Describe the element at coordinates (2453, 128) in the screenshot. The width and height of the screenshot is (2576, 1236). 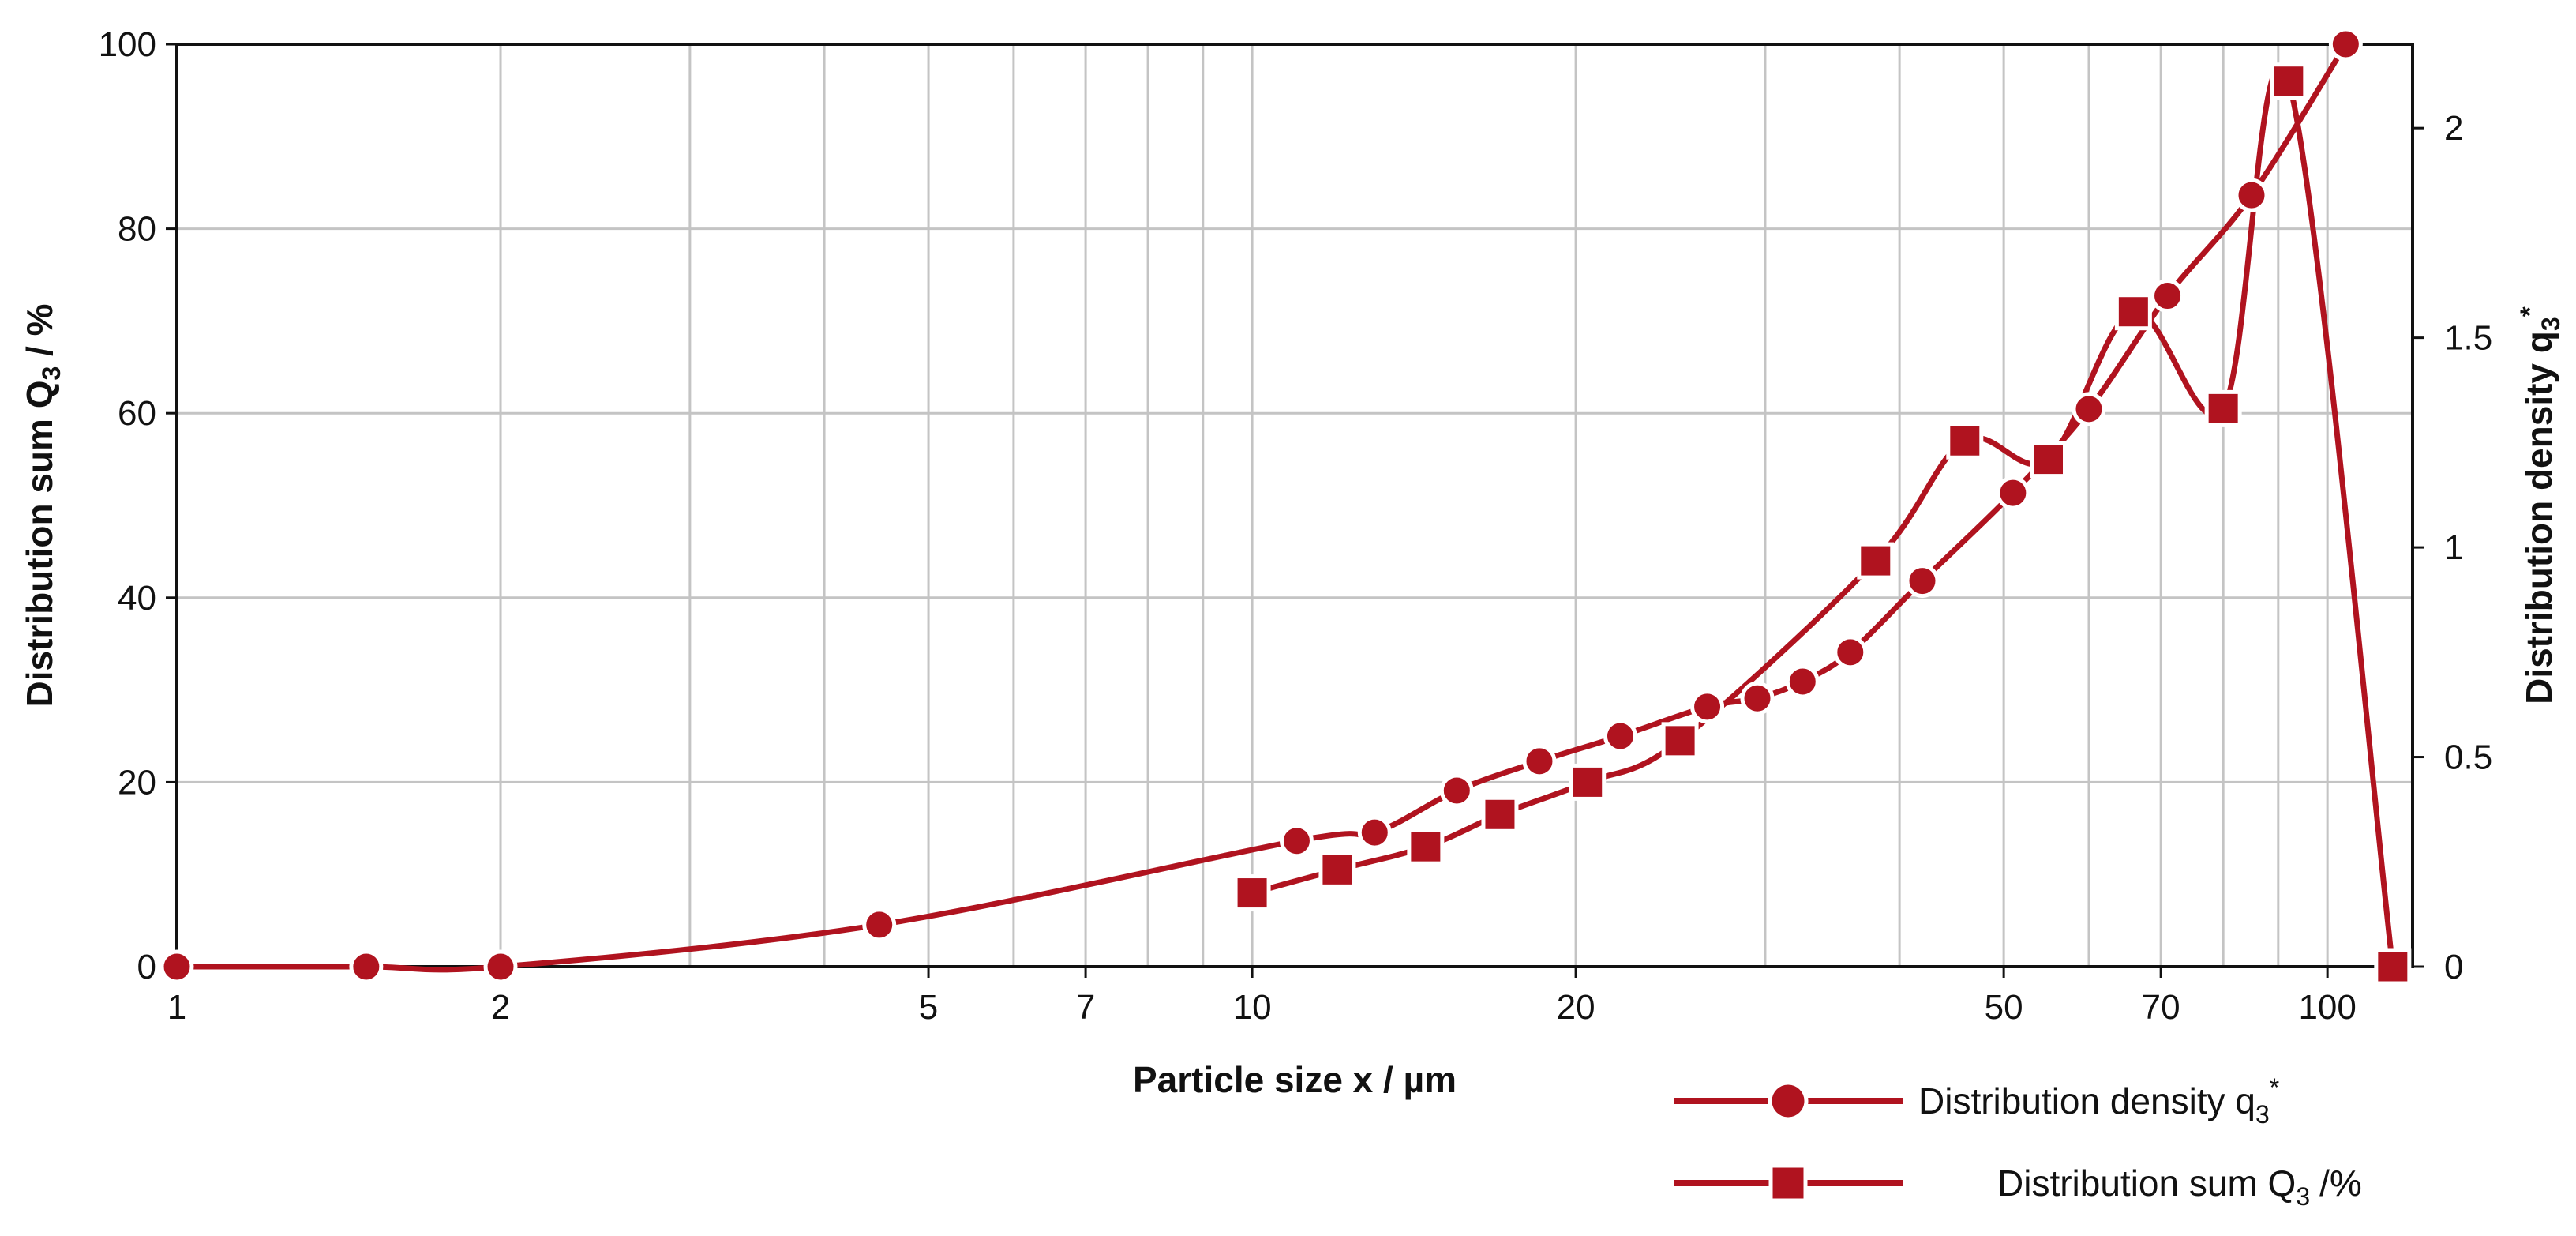
I see `y-right-tick-label: 2` at that location.